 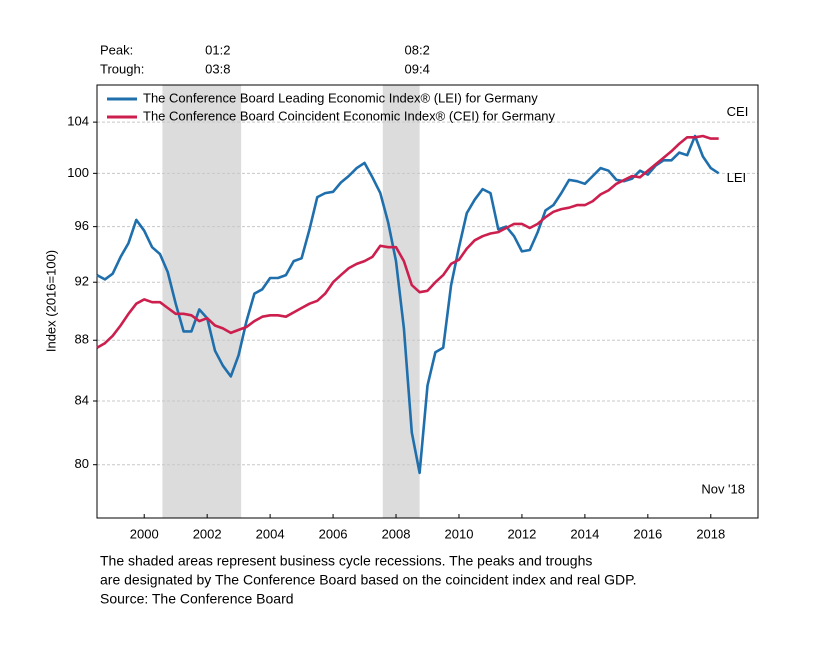 What do you see at coordinates (417, 68) in the screenshot?
I see `trough-date: 09:4` at bounding box center [417, 68].